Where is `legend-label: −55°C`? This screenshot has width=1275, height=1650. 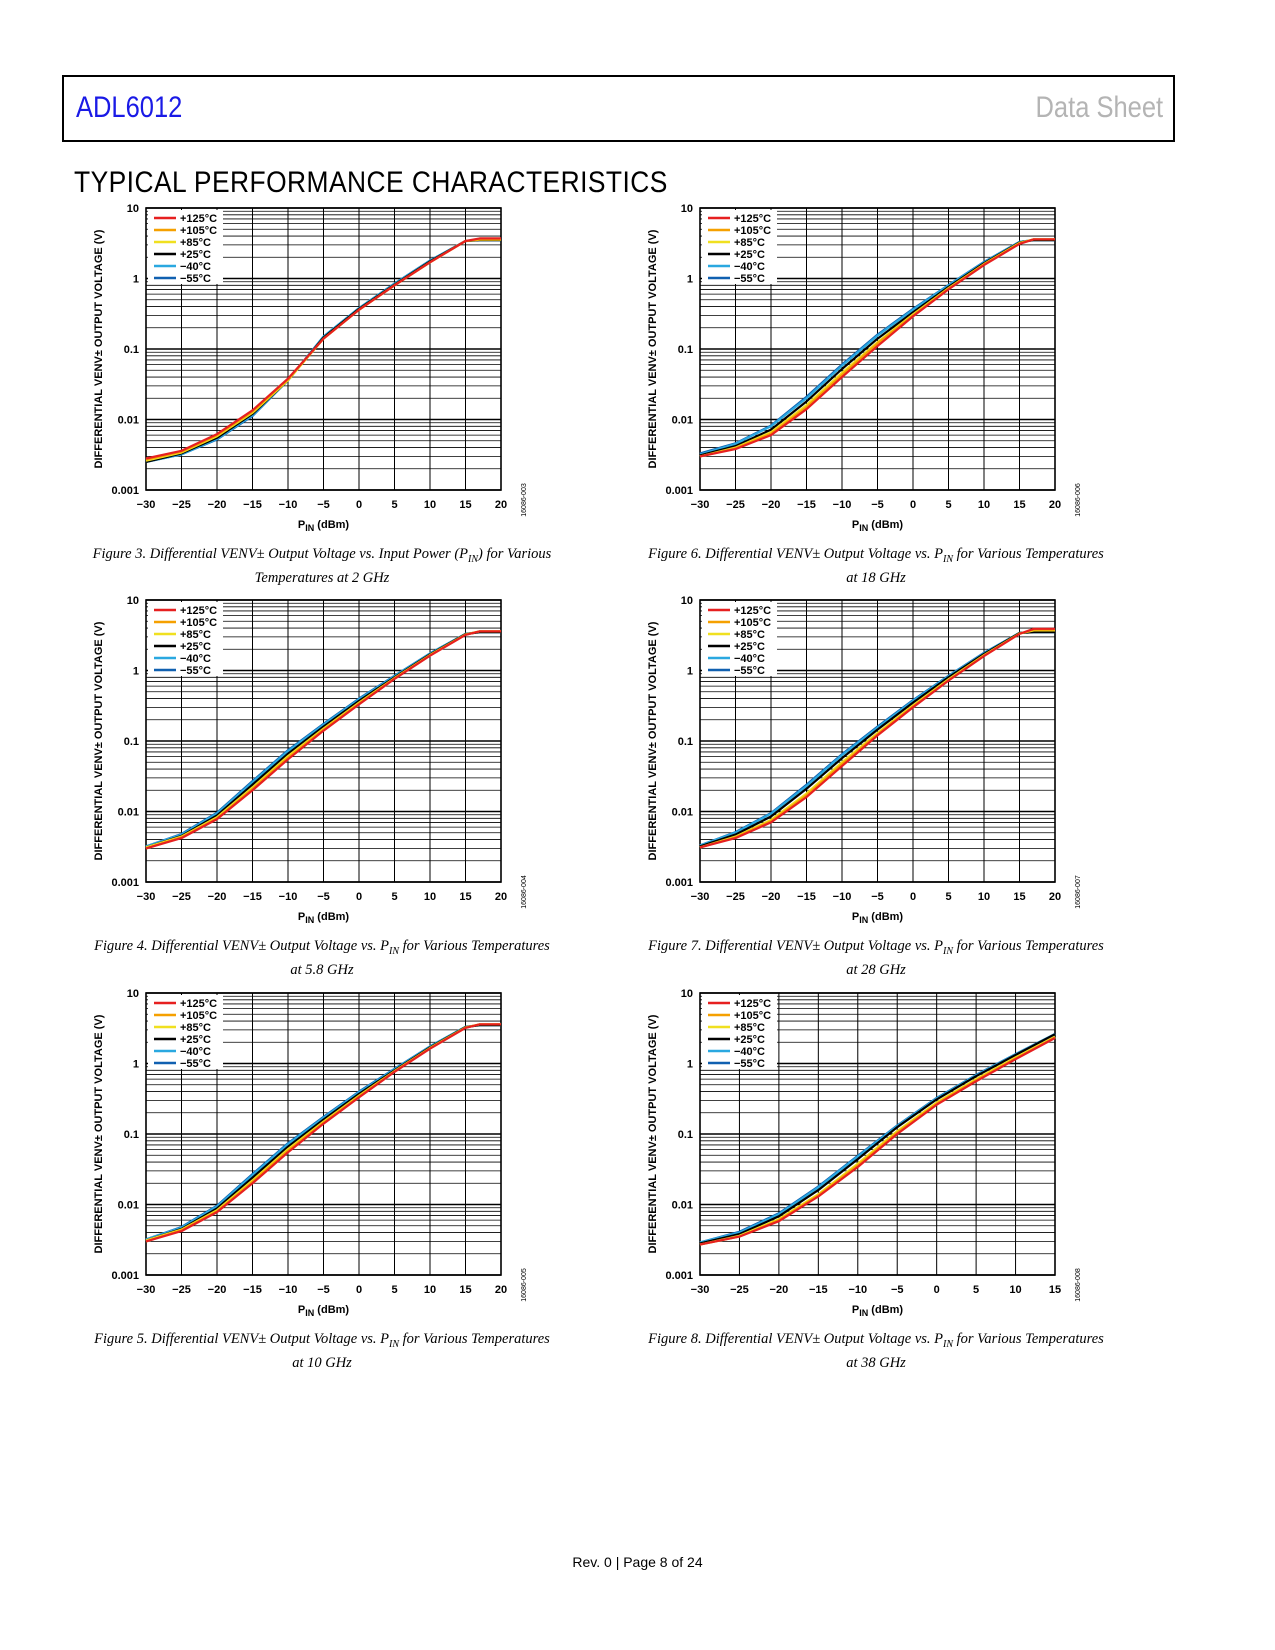
legend-label: −55°C is located at coordinates (195, 671).